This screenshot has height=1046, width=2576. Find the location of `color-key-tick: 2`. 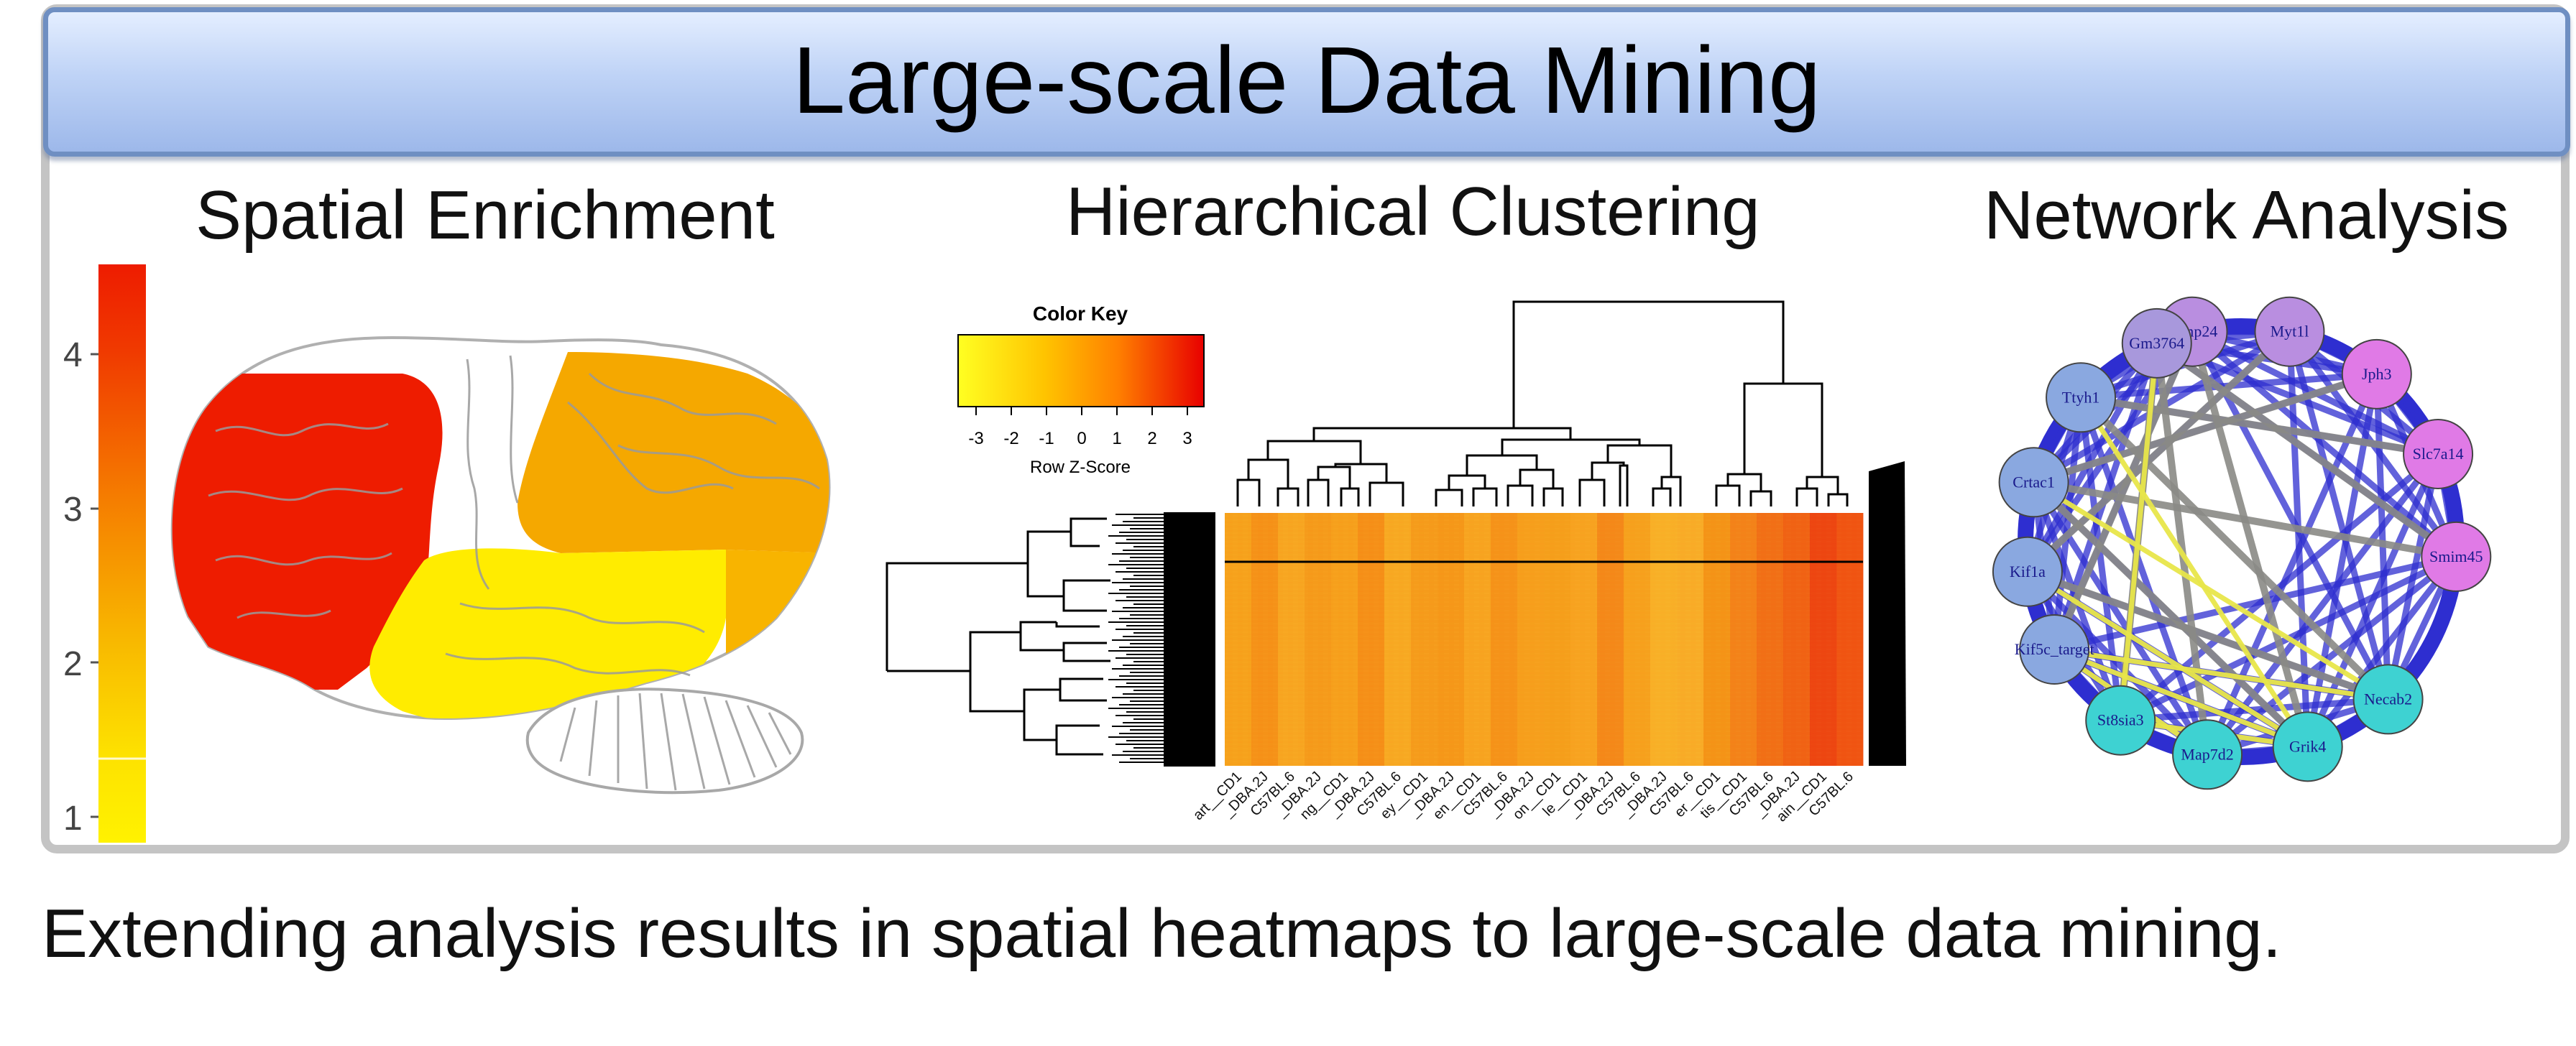

color-key-tick: 2 is located at coordinates (1151, 439).